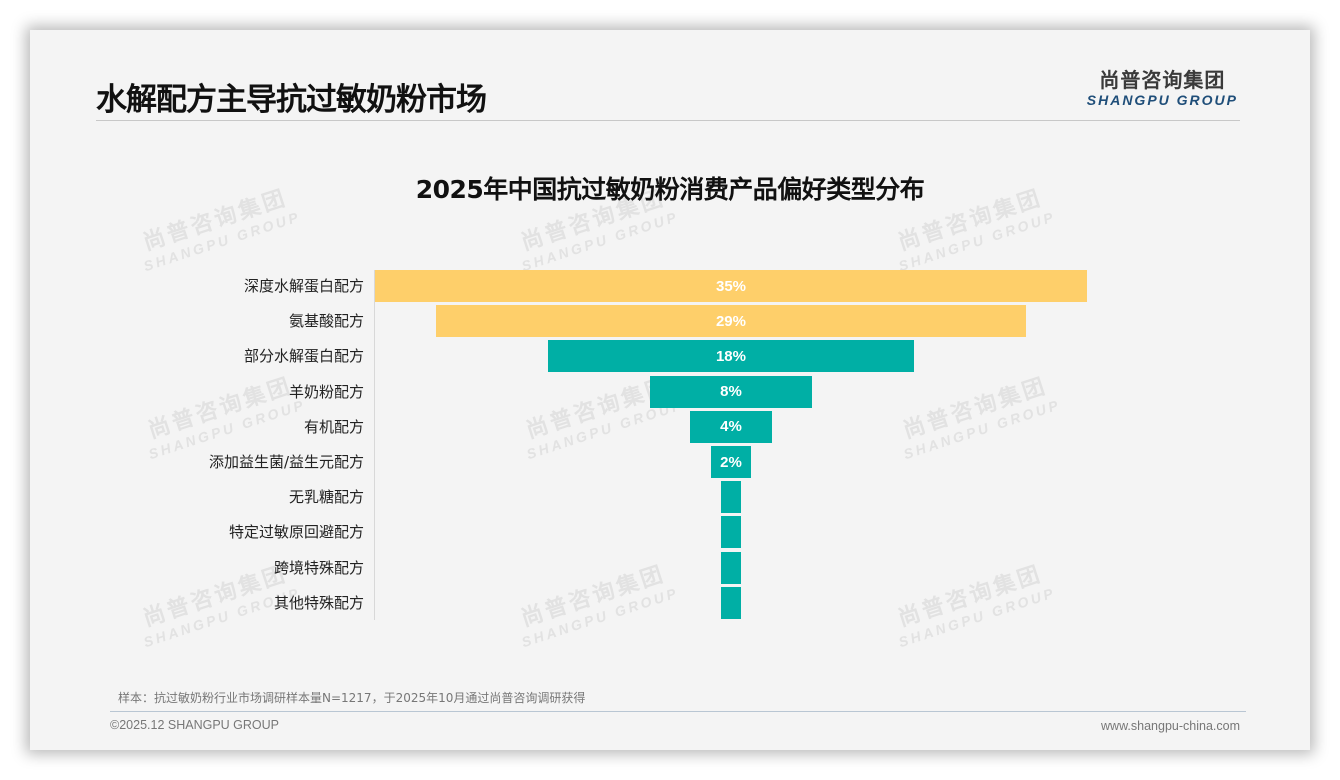  What do you see at coordinates (670, 532) in the screenshot?
I see `chart-row: 特定过敏原回避配方` at bounding box center [670, 532].